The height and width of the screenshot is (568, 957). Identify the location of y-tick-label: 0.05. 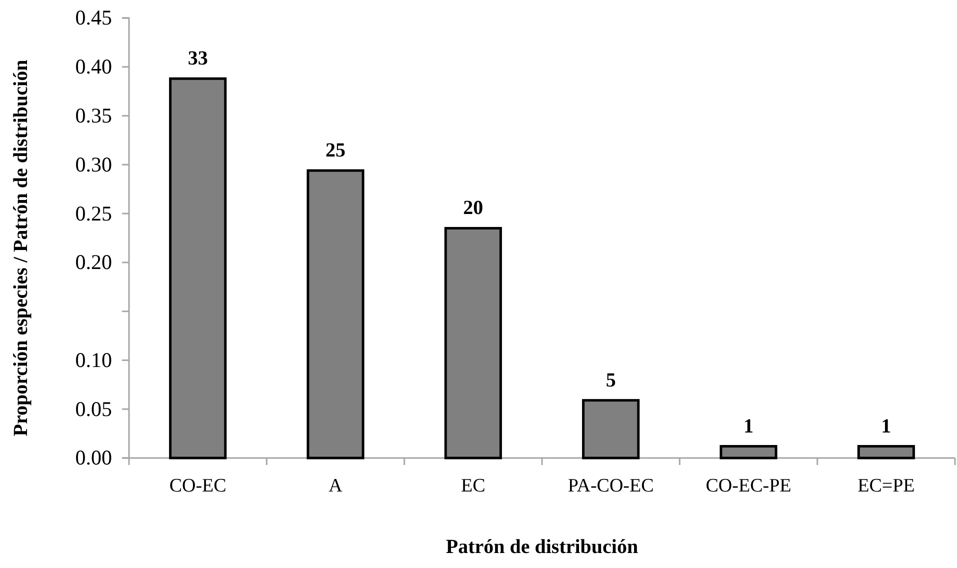
(93, 408).